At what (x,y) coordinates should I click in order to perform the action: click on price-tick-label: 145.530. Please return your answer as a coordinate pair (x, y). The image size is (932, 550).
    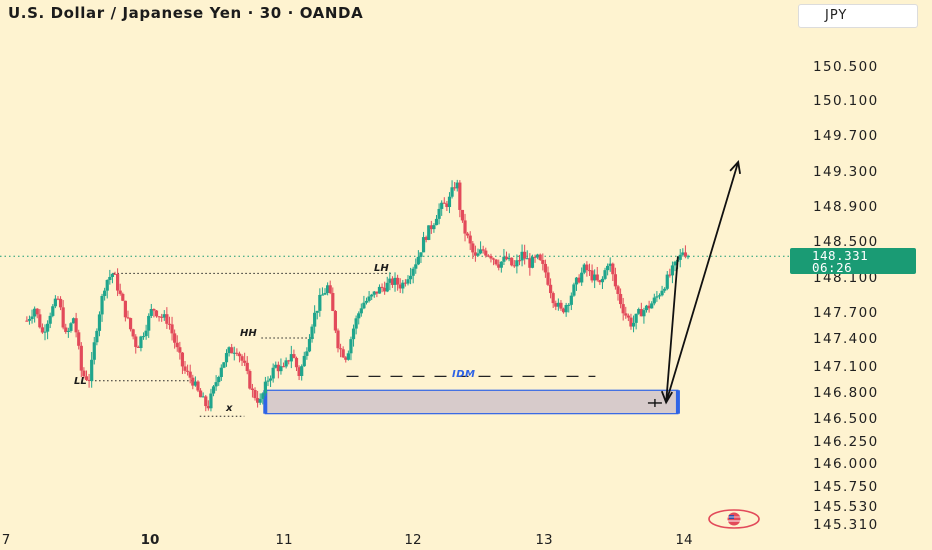
    Looking at the image, I should click on (846, 507).